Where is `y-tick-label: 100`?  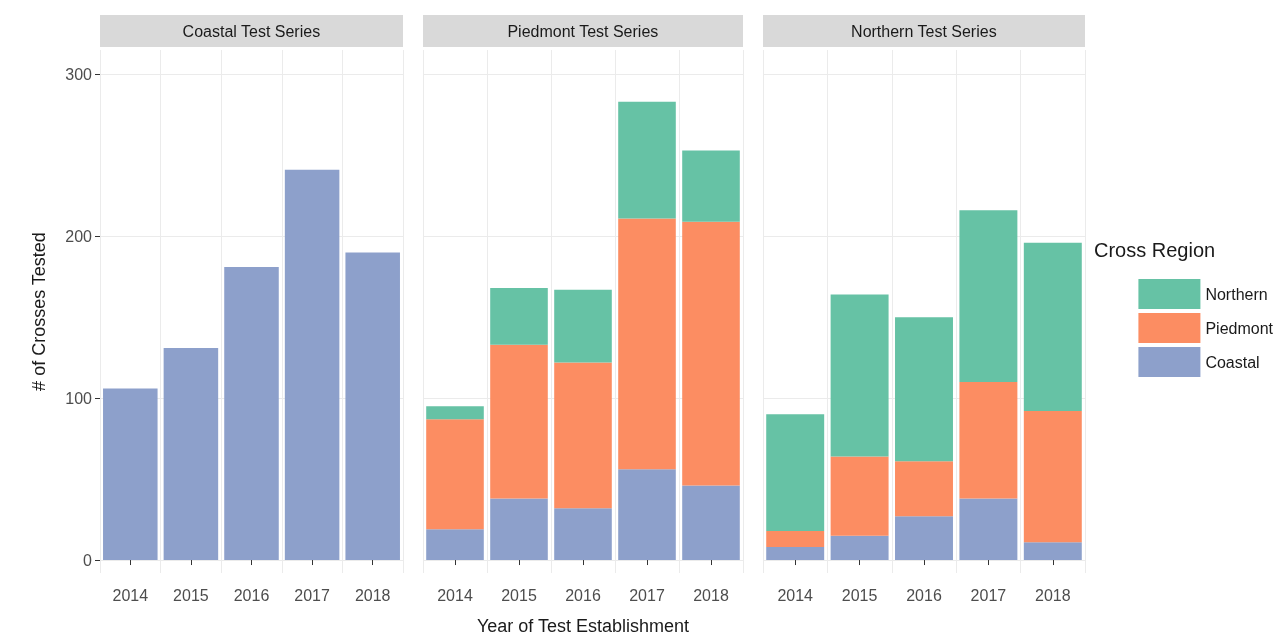 y-tick-label: 100 is located at coordinates (79, 398).